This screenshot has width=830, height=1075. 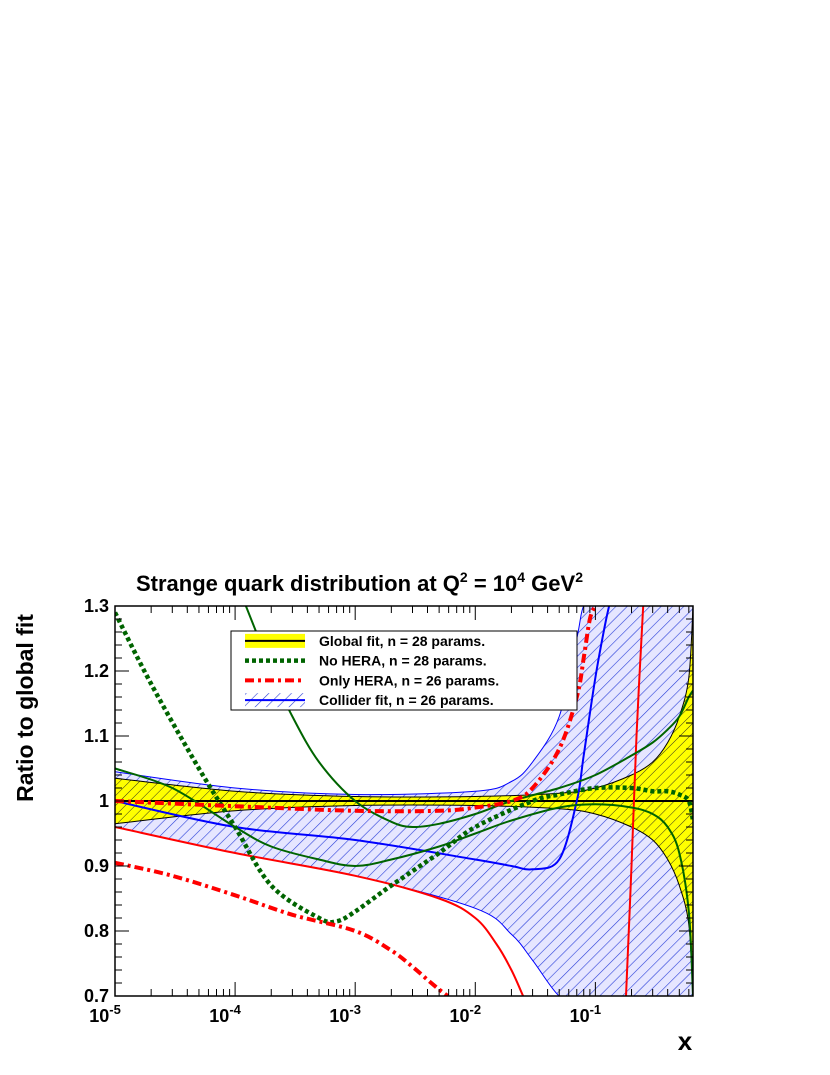 What do you see at coordinates (96, 866) in the screenshot?
I see `y-tick-label: 0.9` at bounding box center [96, 866].